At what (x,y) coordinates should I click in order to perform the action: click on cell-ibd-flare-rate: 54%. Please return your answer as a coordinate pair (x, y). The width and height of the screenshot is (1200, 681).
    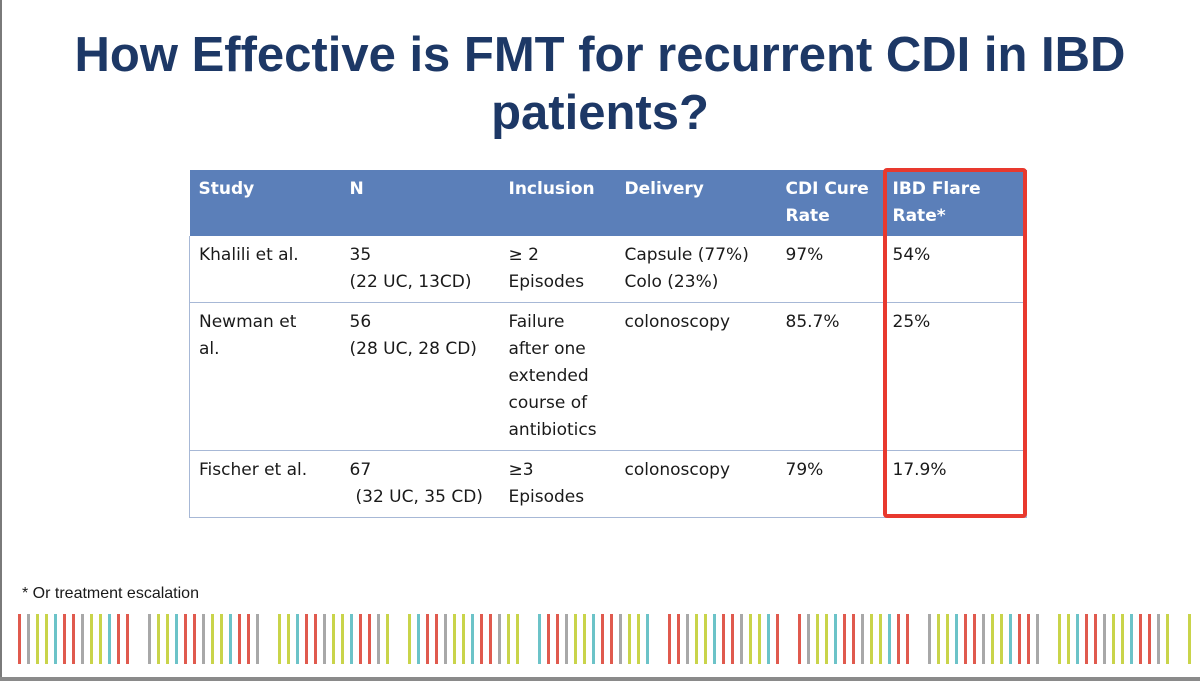
    Looking at the image, I should click on (955, 269).